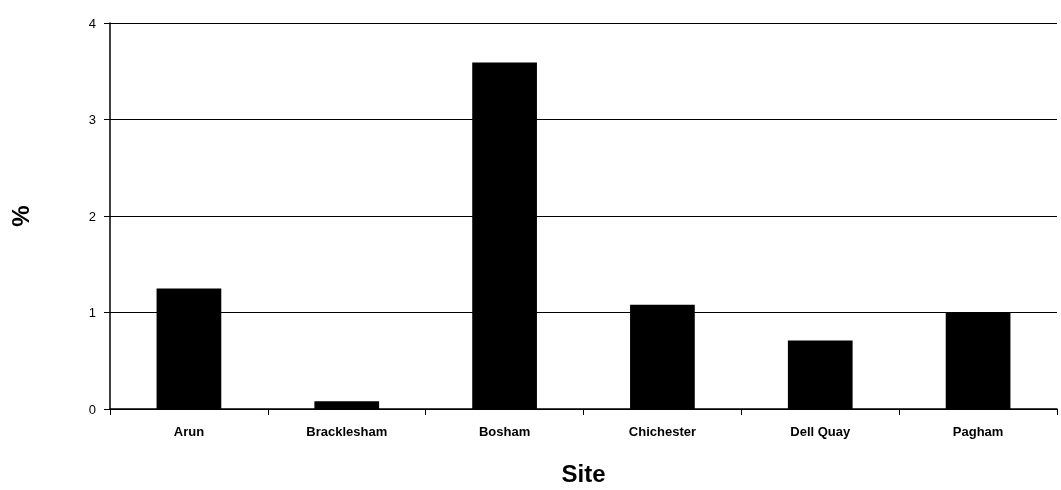 This screenshot has height=490, width=1061. What do you see at coordinates (662, 431) in the screenshot?
I see `x-tick-label: Chichester` at bounding box center [662, 431].